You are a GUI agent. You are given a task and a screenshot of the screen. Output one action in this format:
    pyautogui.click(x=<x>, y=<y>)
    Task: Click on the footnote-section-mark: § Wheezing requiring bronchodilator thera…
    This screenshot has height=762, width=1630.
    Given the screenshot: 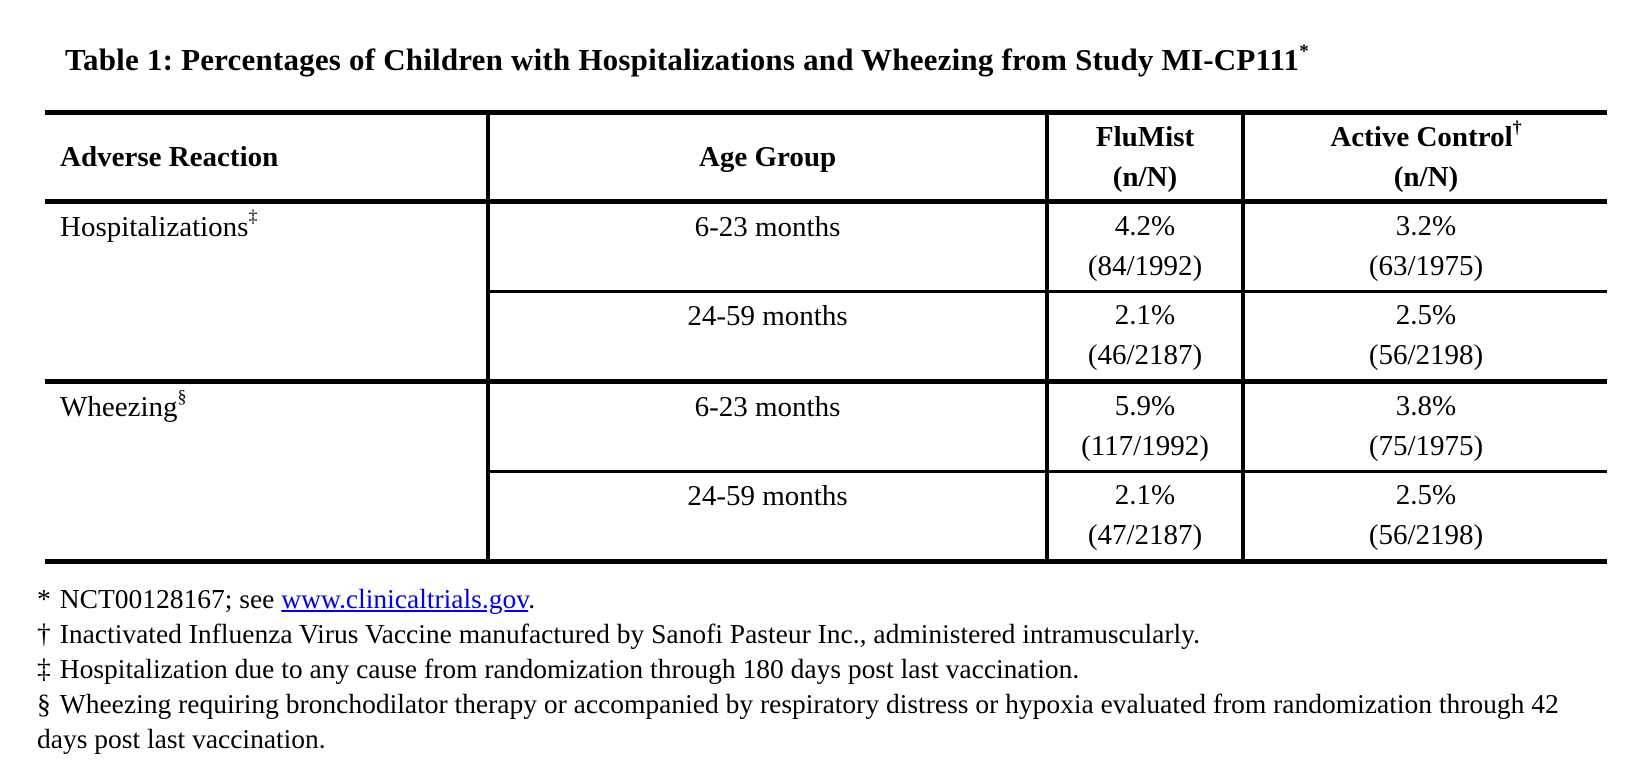 What is the action you would take?
    pyautogui.click(x=817, y=721)
    